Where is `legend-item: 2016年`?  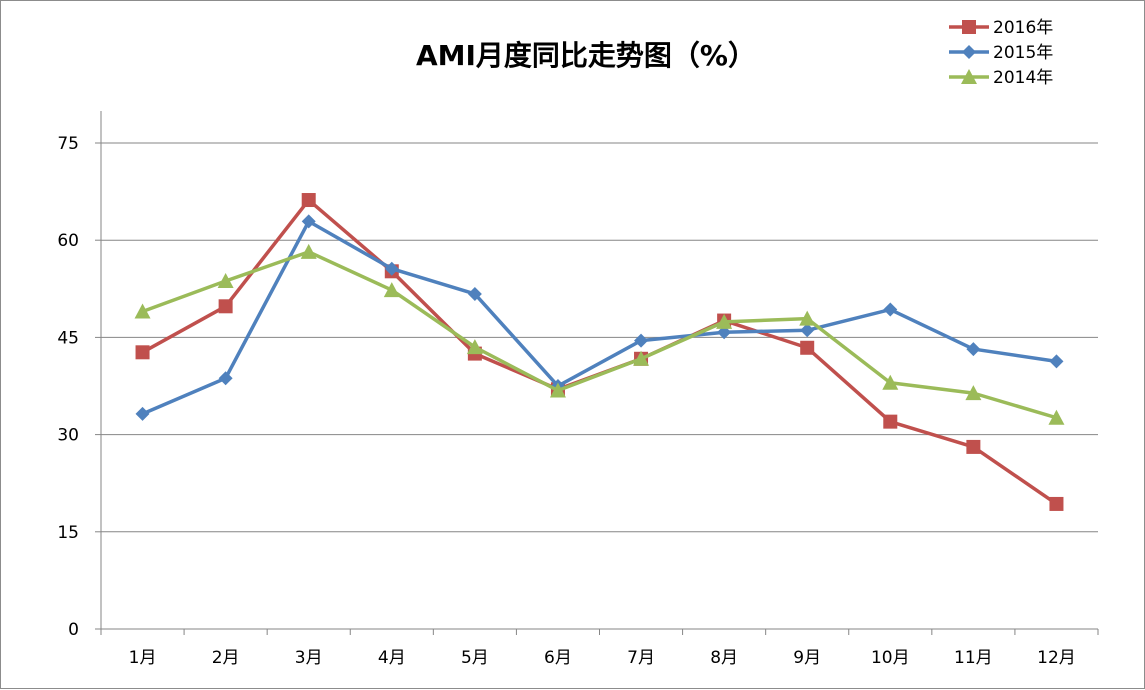
legend-item: 2016年 is located at coordinates (1001, 28).